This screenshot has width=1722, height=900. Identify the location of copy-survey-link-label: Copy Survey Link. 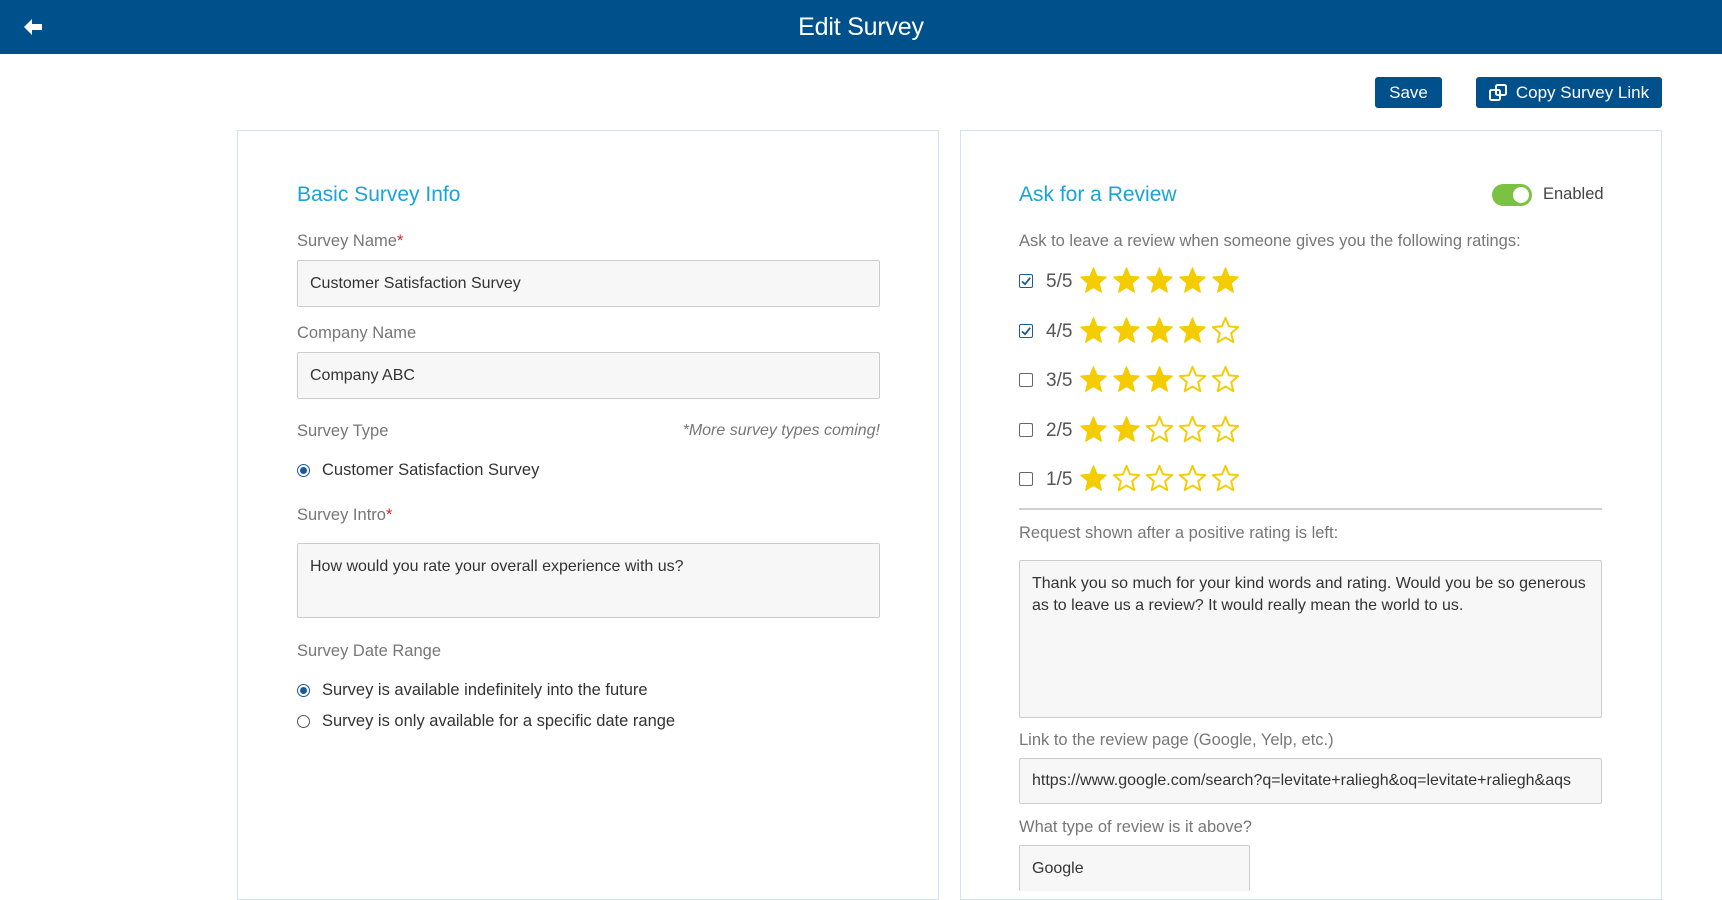
(1582, 92).